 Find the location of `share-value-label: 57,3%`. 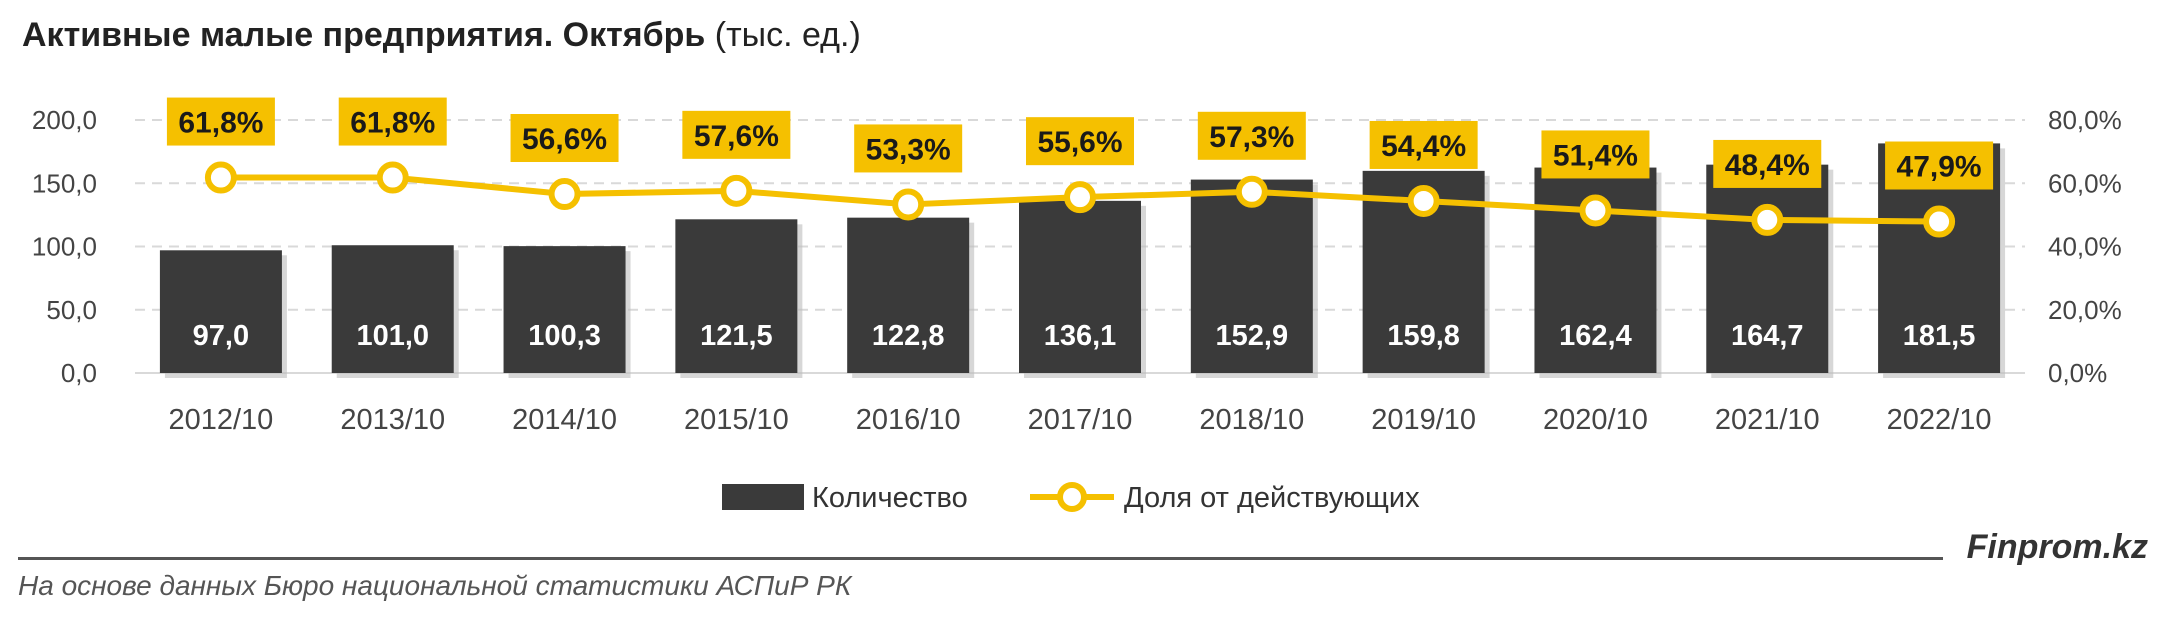

share-value-label: 57,3% is located at coordinates (1251, 137).